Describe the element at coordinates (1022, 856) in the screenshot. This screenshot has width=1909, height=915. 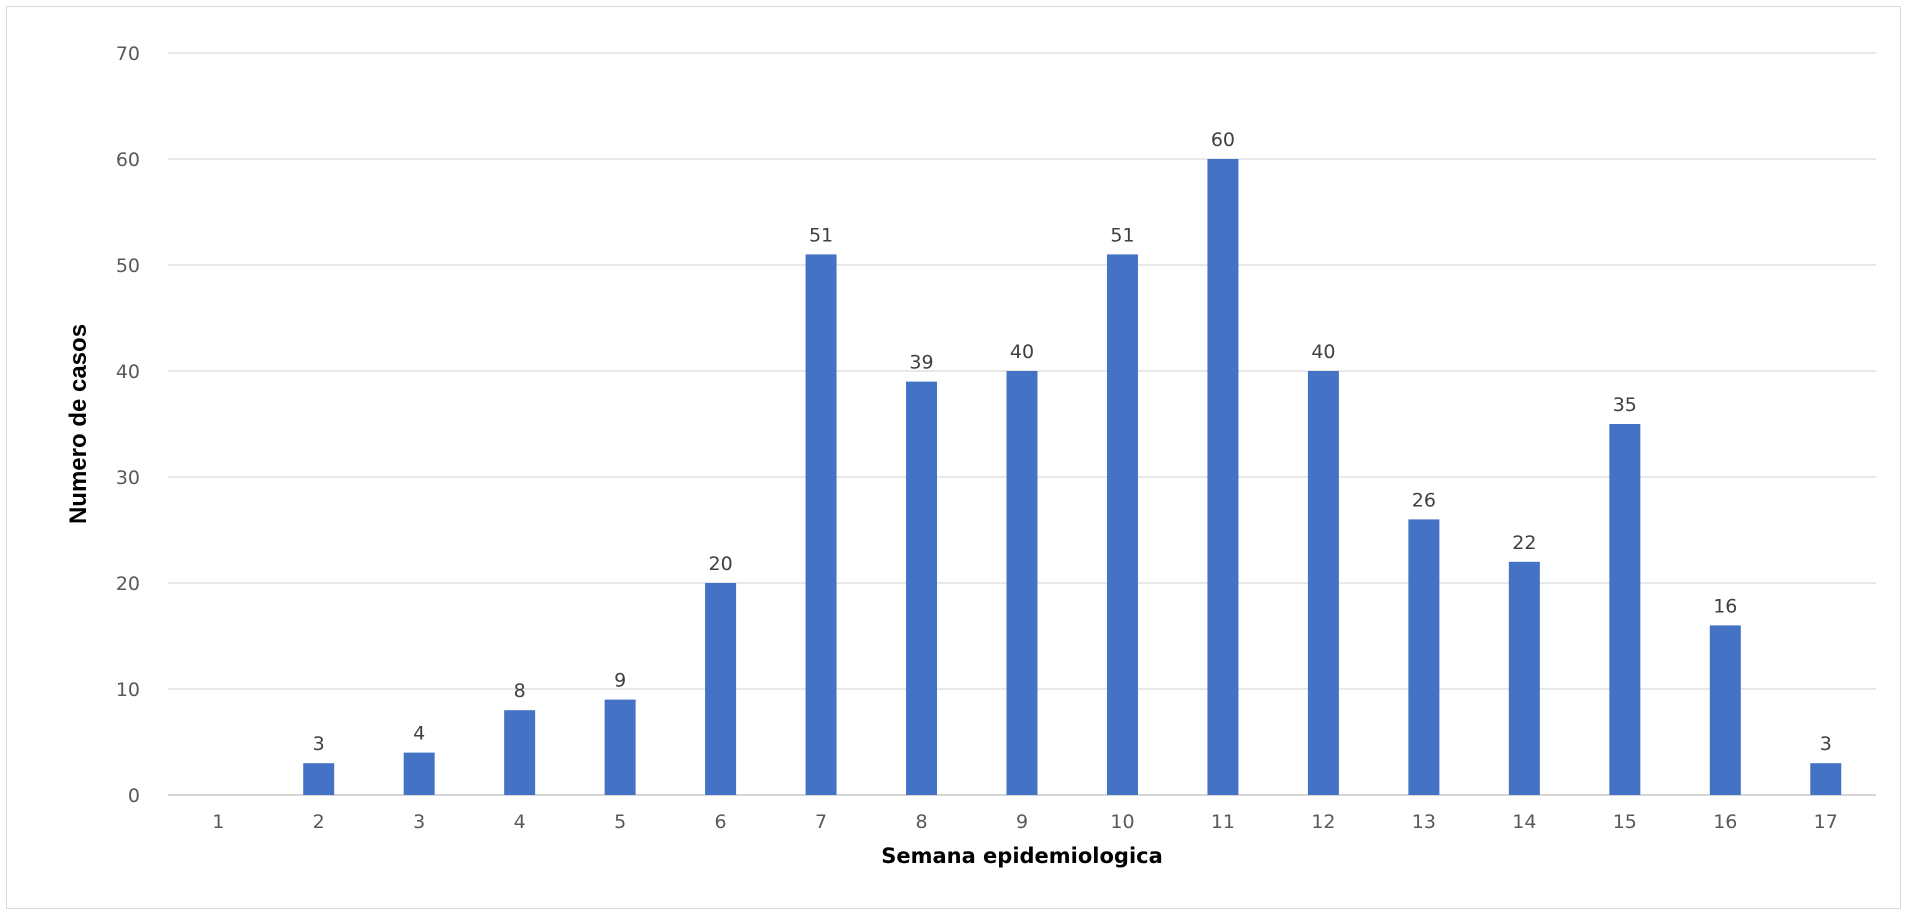
I see `x-axis-title: Semana epidemiologica` at that location.